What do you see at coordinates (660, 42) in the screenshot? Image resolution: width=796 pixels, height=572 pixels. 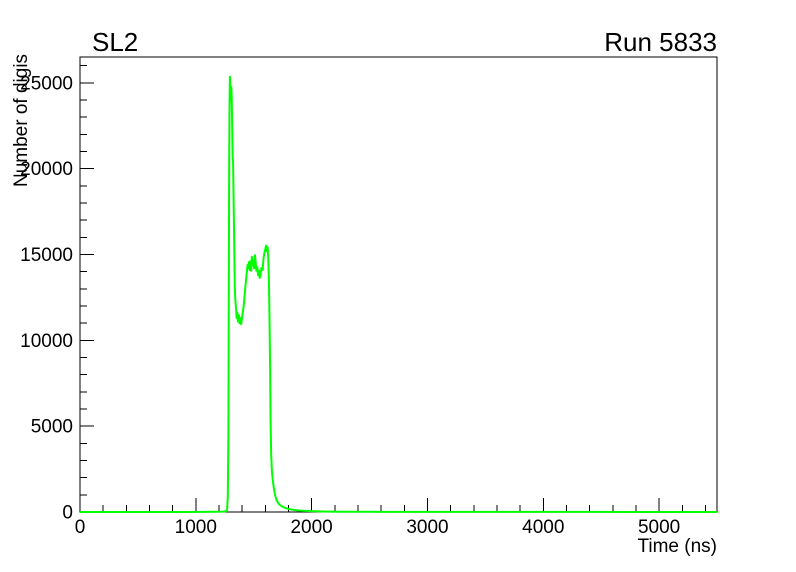 I see `run-number-label: Run 5833` at bounding box center [660, 42].